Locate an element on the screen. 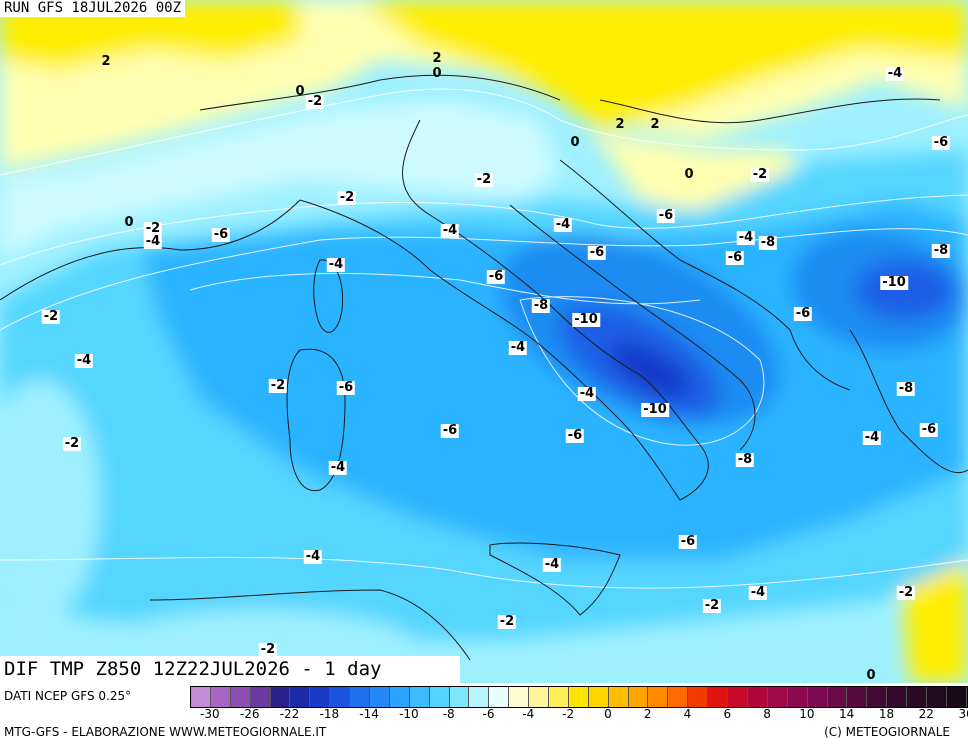 The image size is (968, 745). run-title: RUN GFS 18JUL2026 00Z is located at coordinates (93, 8).